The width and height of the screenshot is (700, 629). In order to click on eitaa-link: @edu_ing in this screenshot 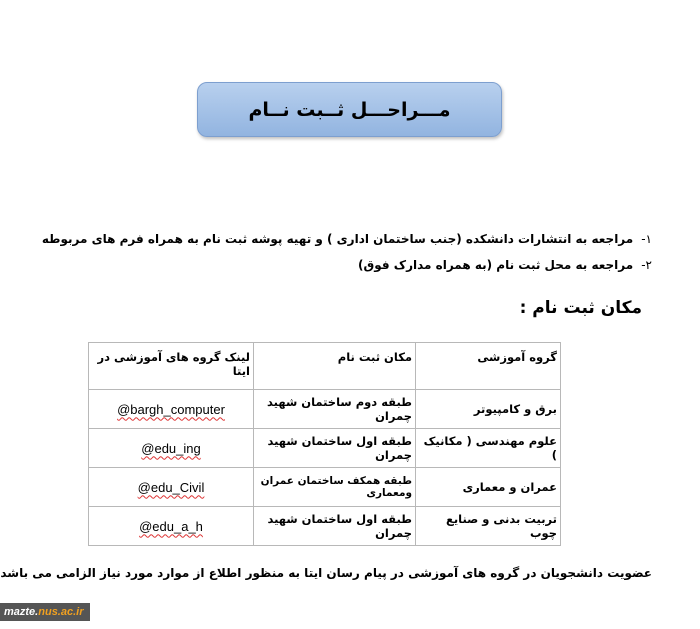, I will do `click(171, 448)`.